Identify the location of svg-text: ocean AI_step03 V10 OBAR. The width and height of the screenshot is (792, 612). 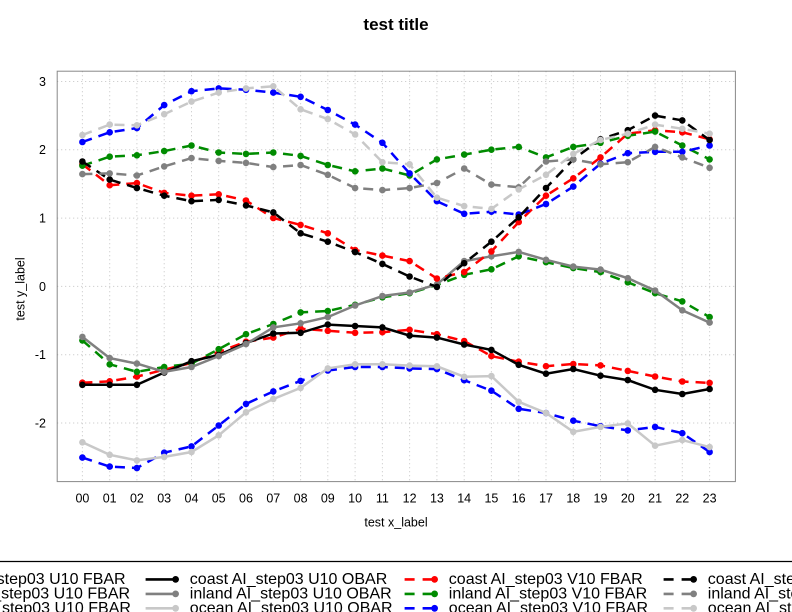
(750, 606).